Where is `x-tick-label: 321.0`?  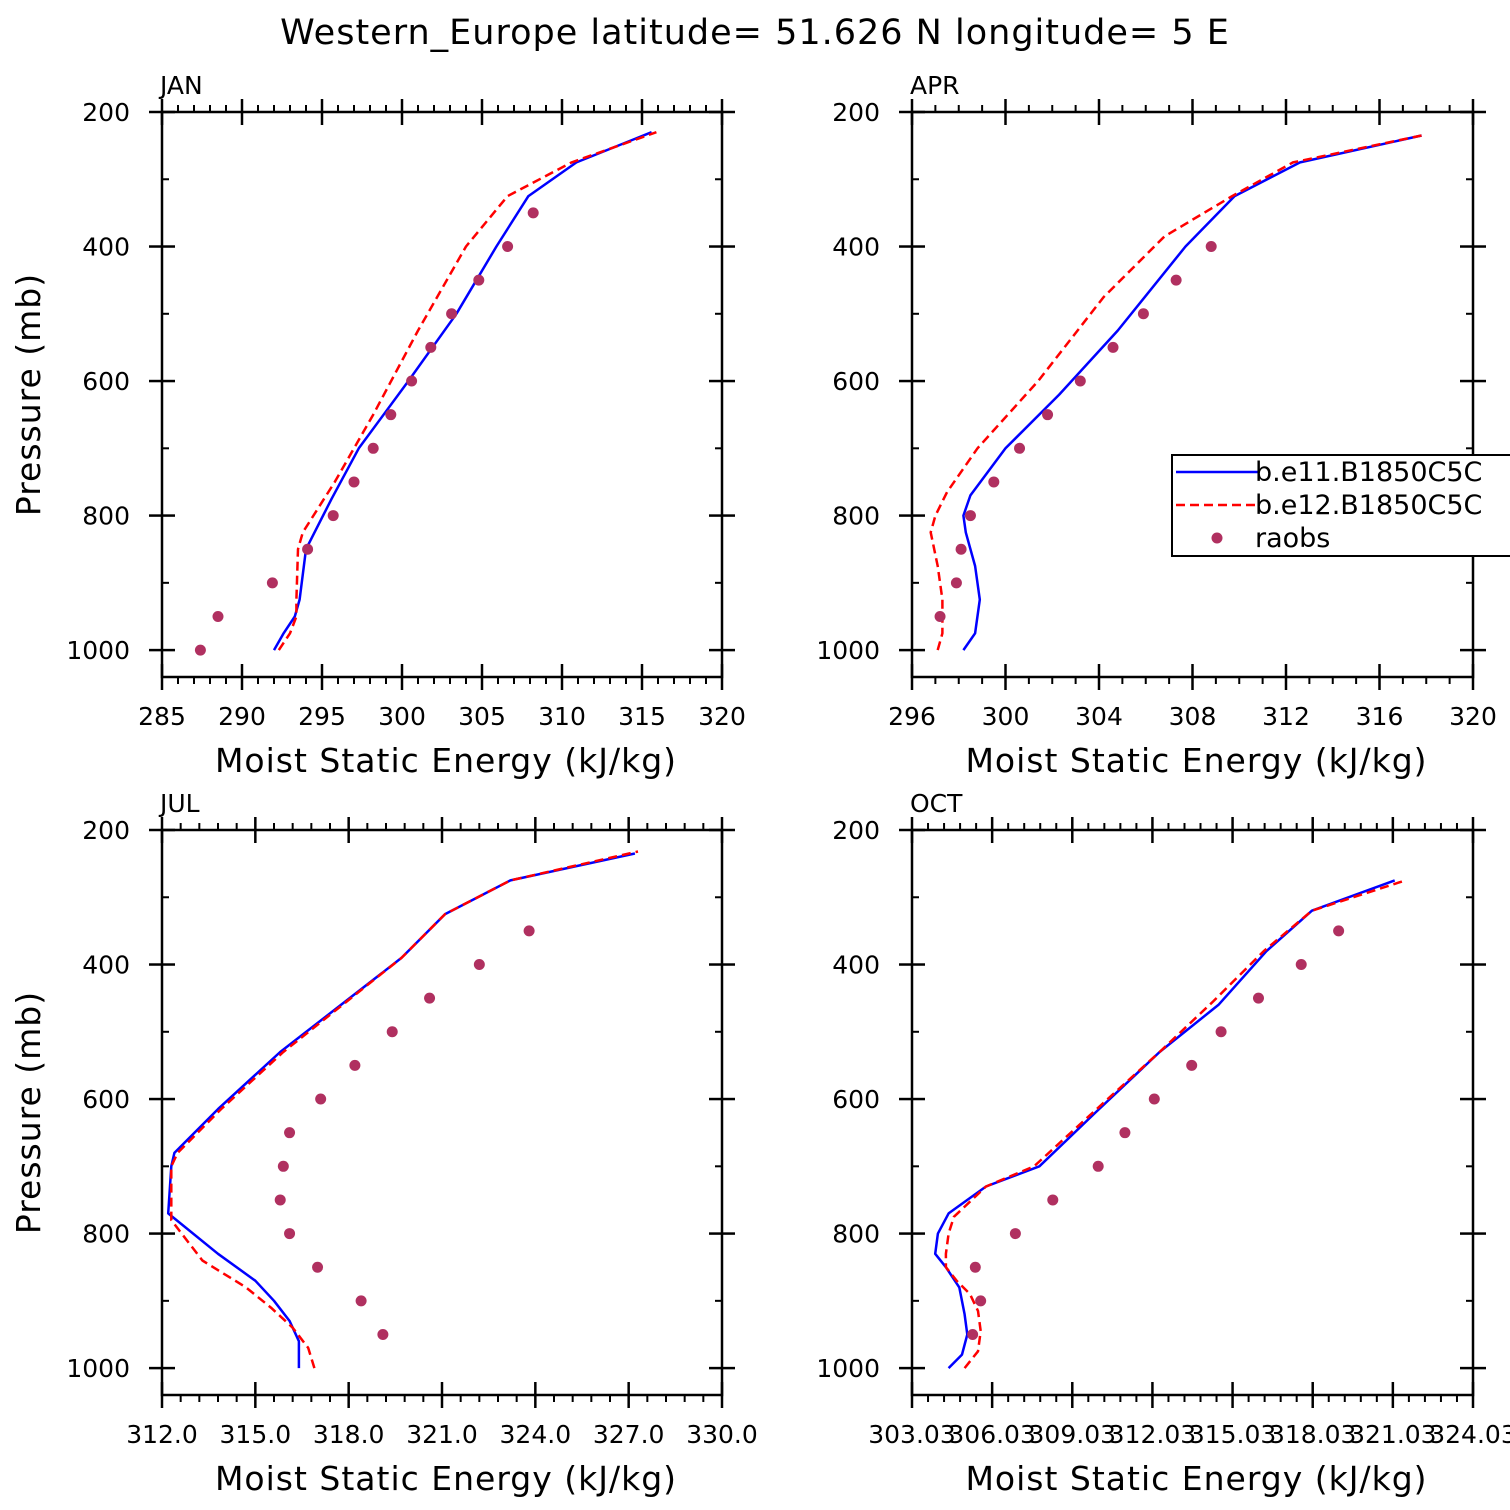 x-tick-label: 321.0 is located at coordinates (442, 1434).